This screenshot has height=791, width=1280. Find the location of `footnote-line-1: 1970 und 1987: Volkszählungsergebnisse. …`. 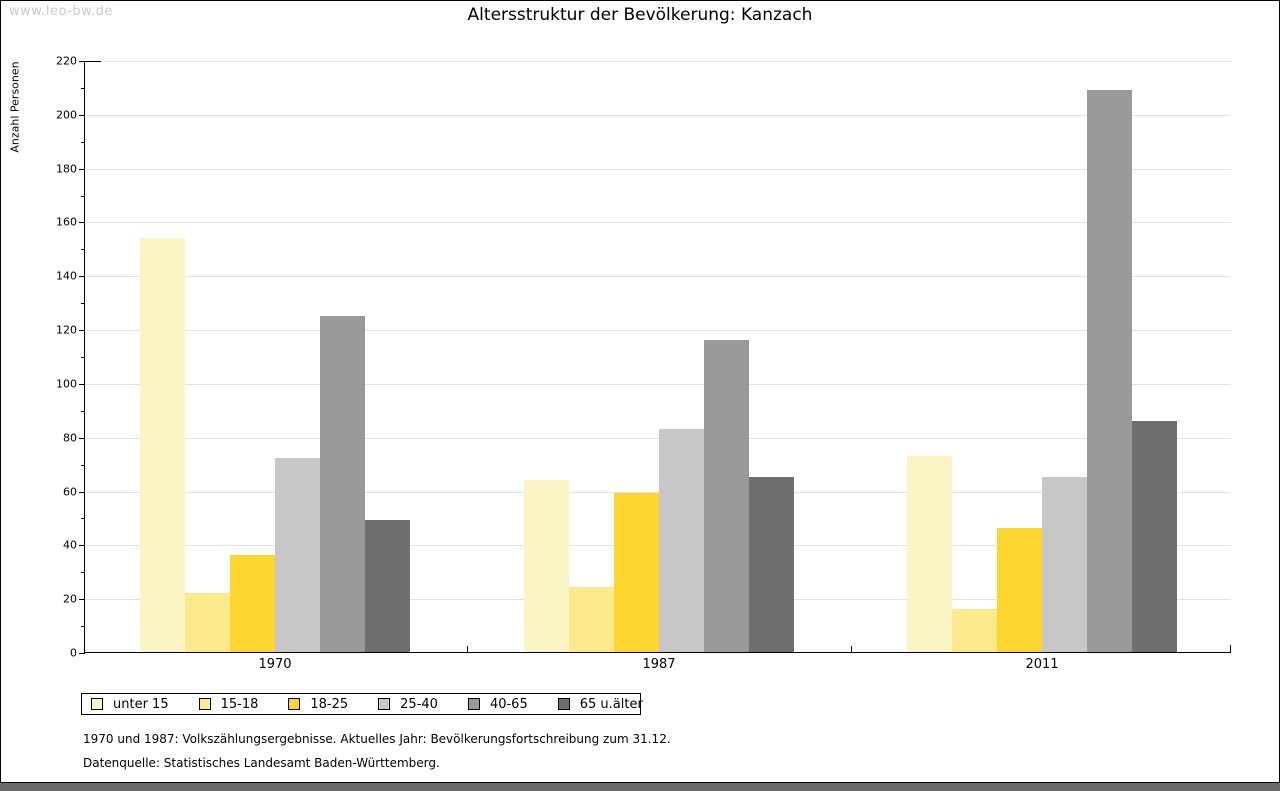

footnote-line-1: 1970 und 1987: Volkszählungsergebnisse. … is located at coordinates (377, 739).